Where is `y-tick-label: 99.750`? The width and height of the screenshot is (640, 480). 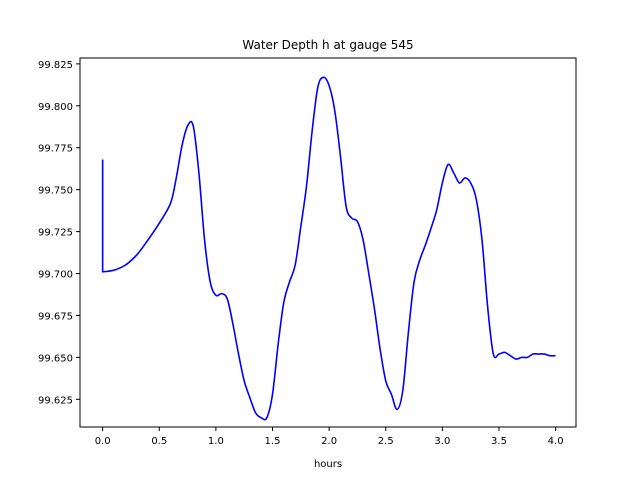
y-tick-label: 99.750 is located at coordinates (55, 191).